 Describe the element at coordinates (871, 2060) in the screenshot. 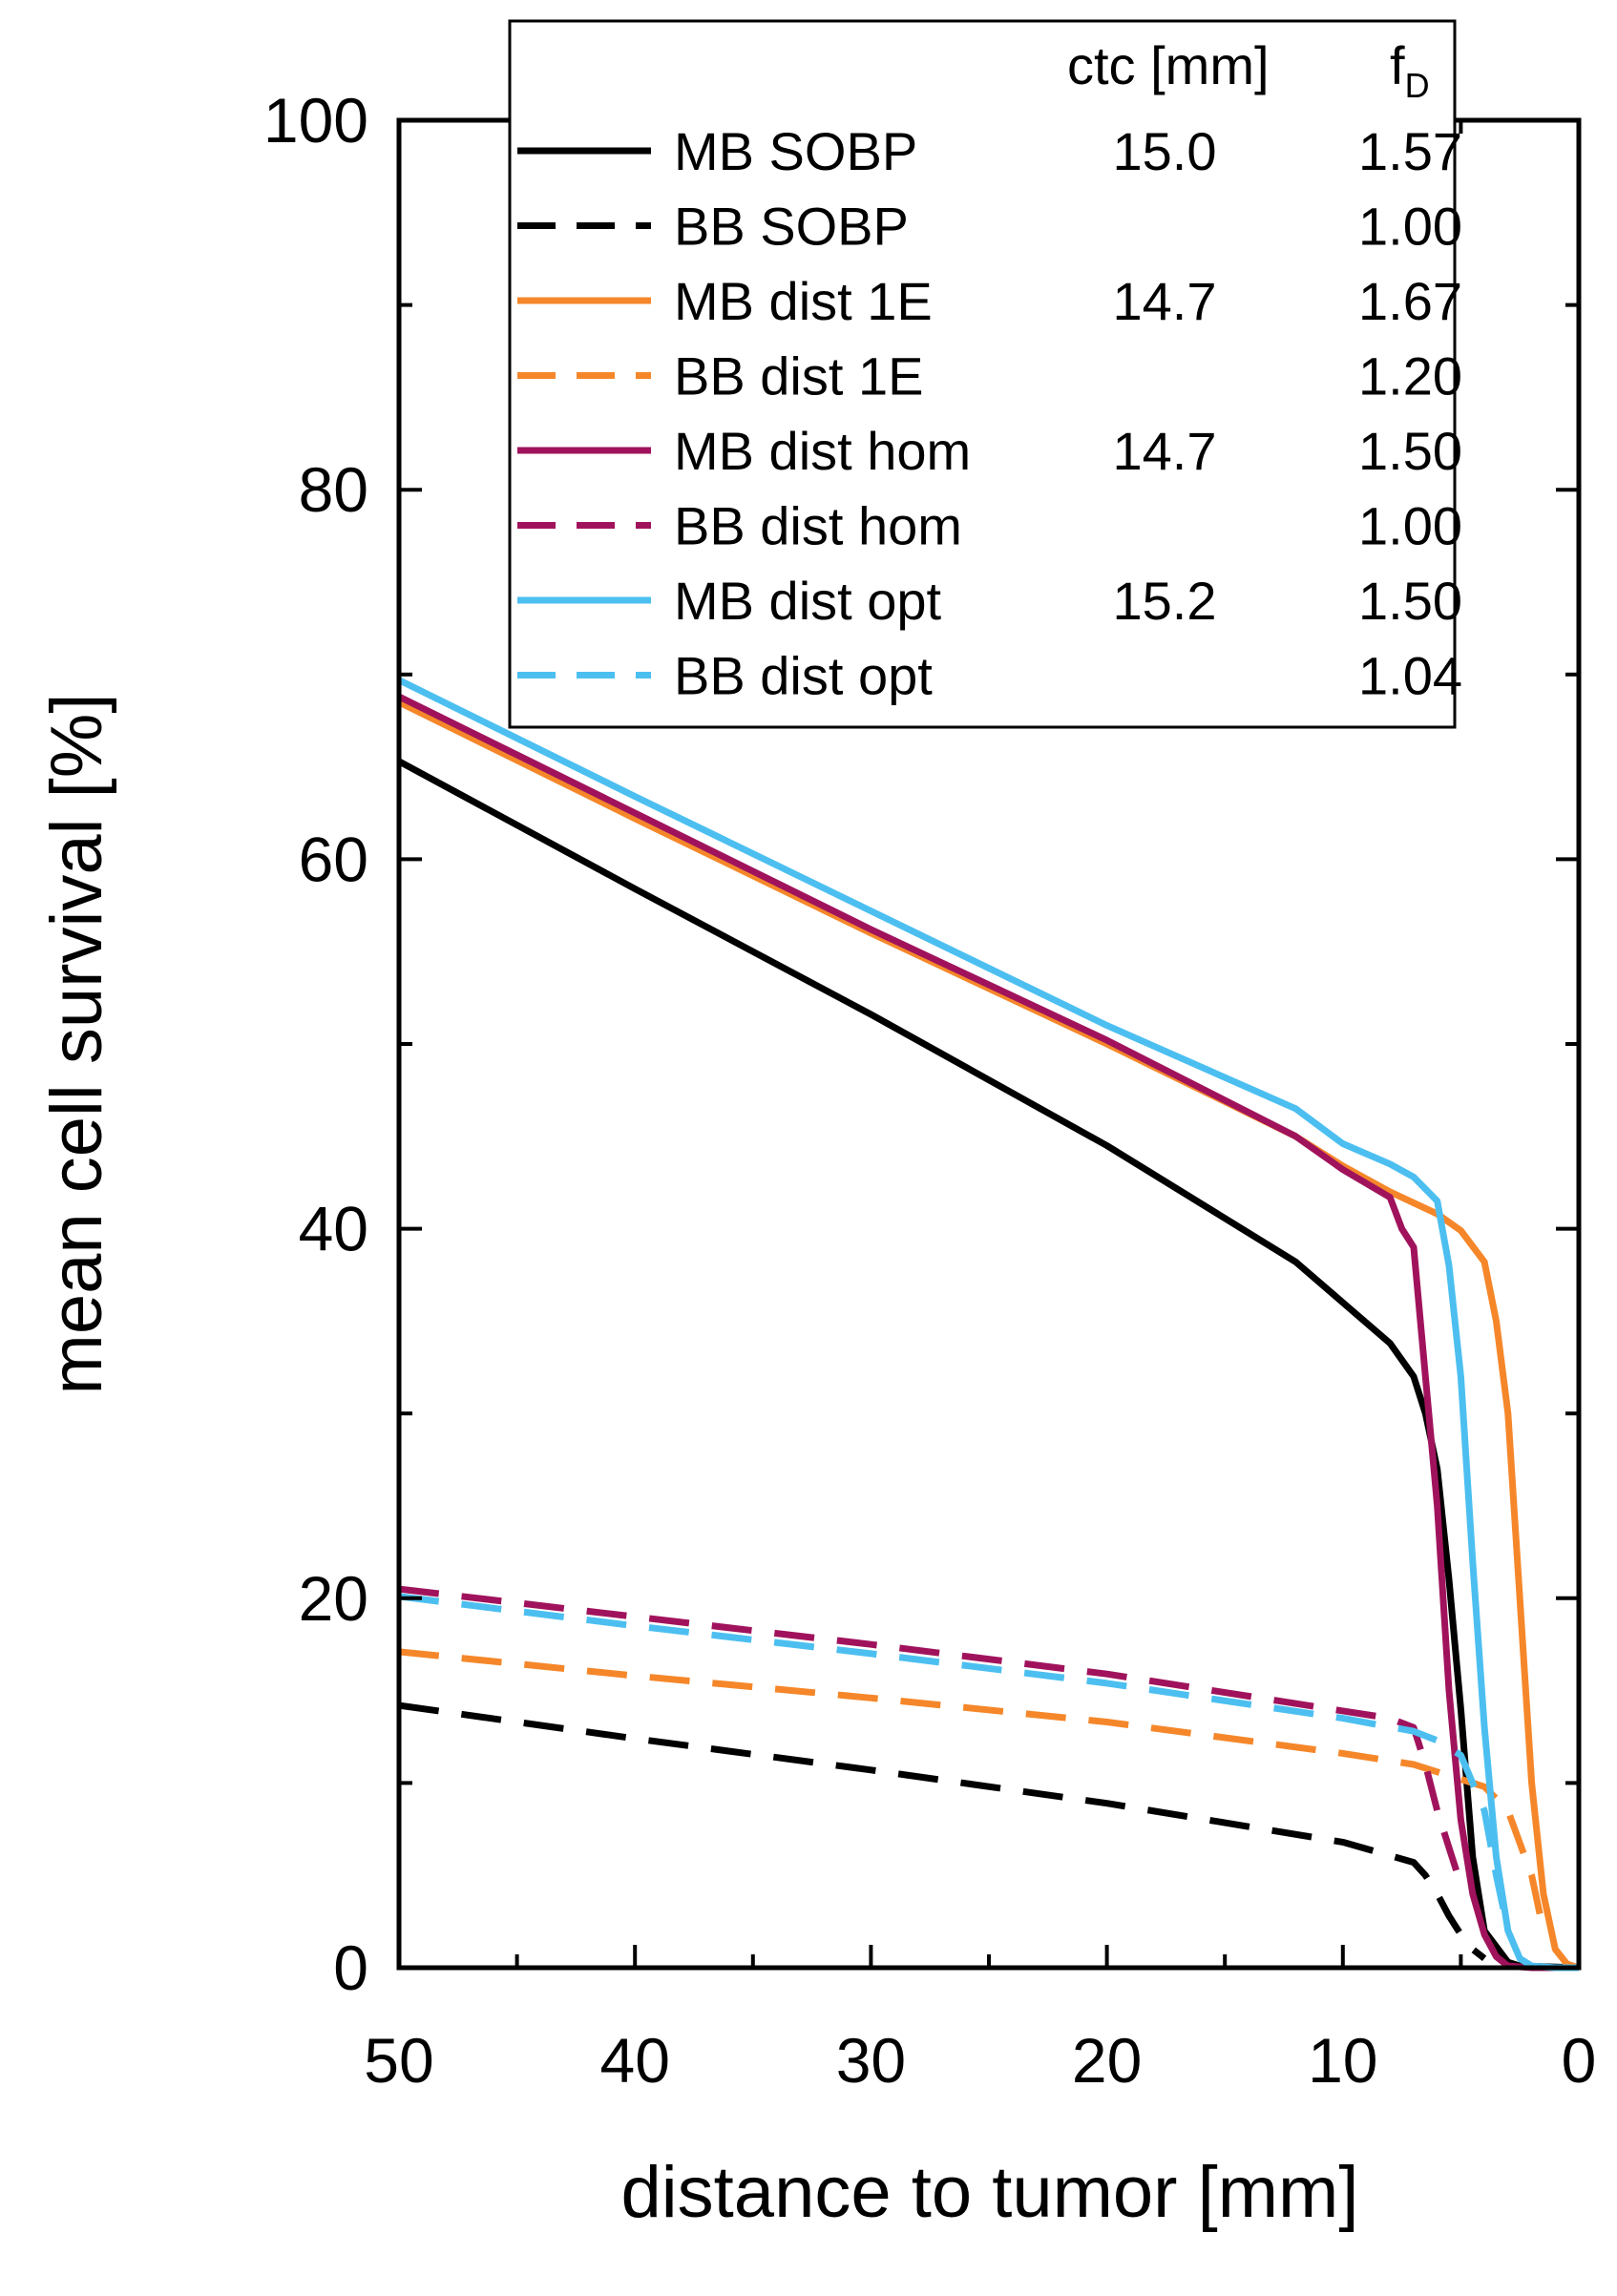

I see `x-tick-label: 30` at that location.